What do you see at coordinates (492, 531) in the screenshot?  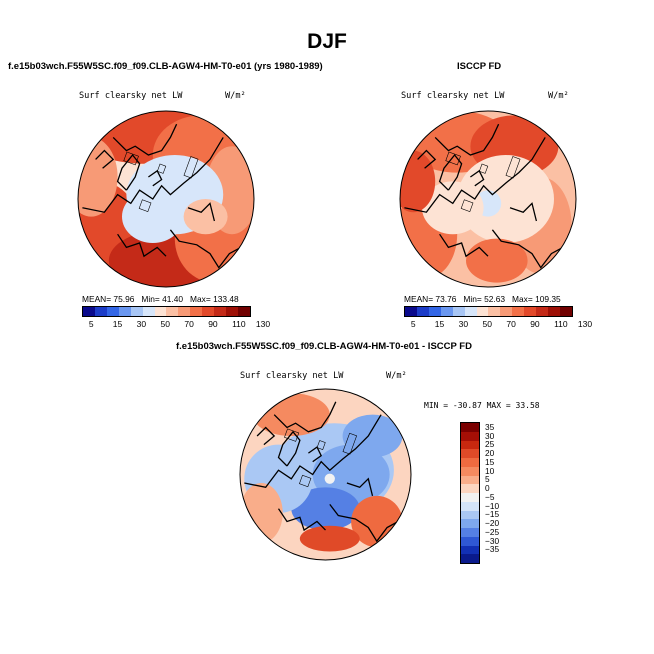 I see `diff-colorbar-tick-label: −25` at bounding box center [492, 531].